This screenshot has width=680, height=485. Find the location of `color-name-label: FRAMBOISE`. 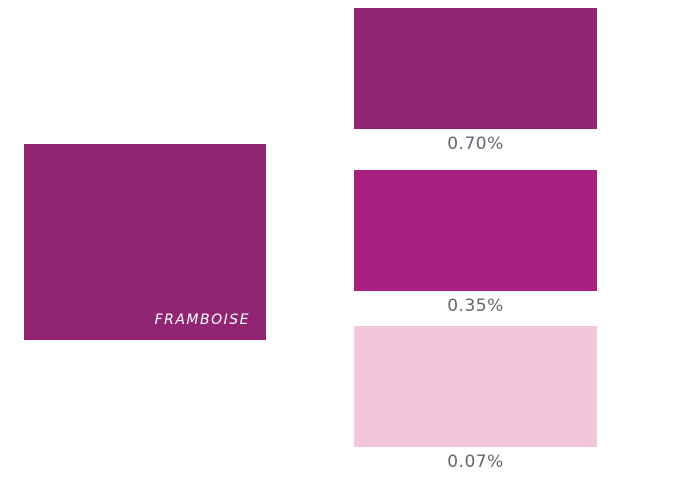

color-name-label: FRAMBOISE is located at coordinates (202, 320).